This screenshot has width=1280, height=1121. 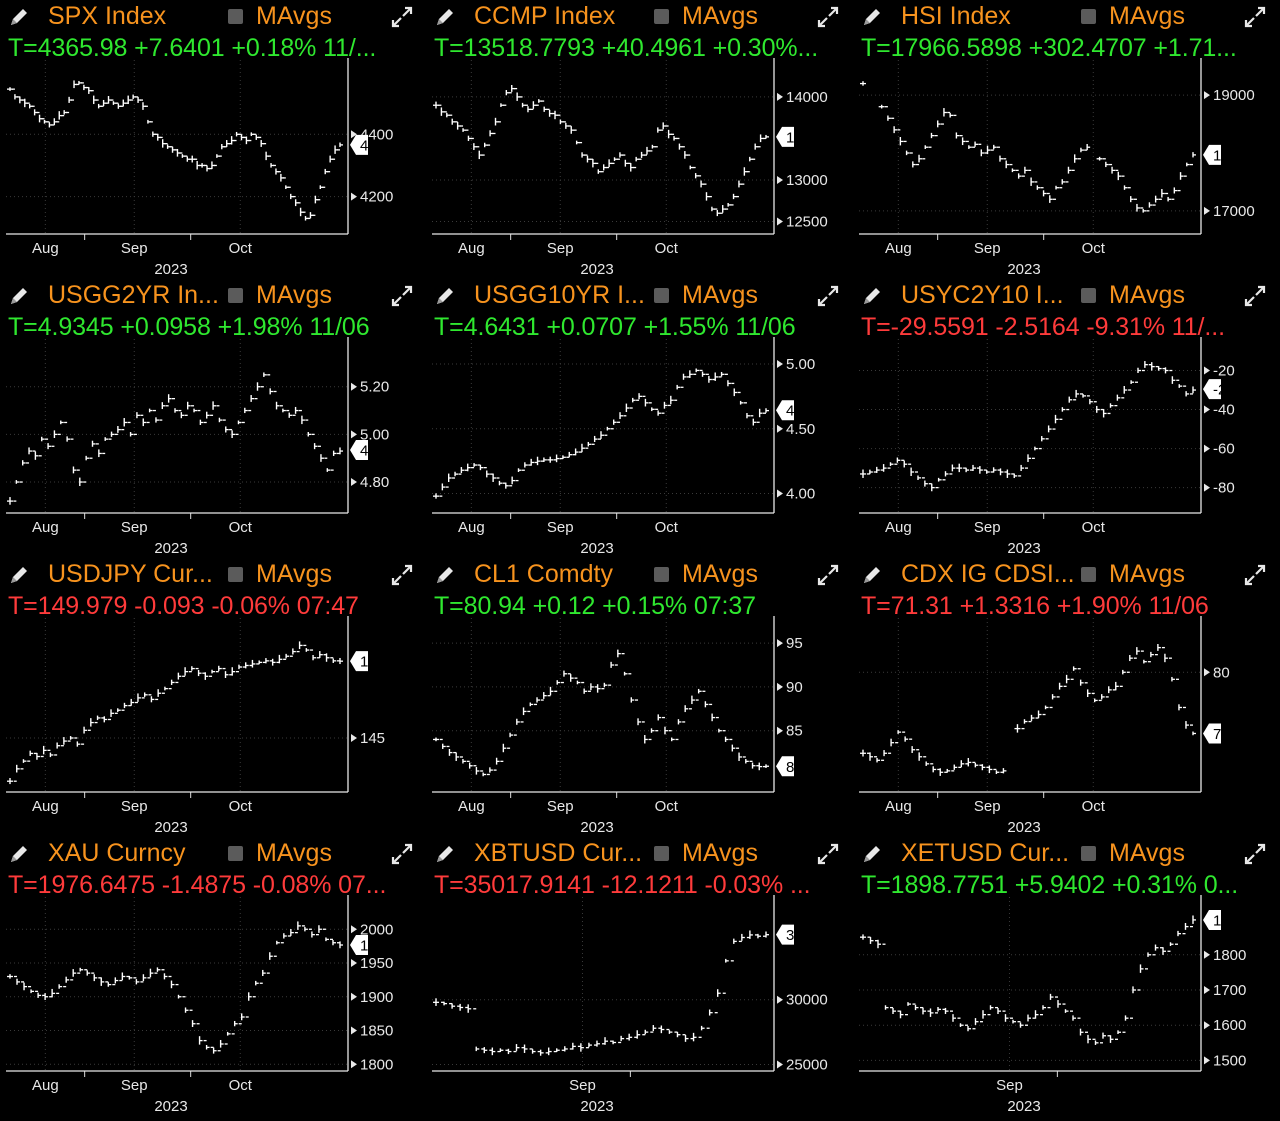 I want to click on panel-header: XETUSD Cur... MAvgs, so click(x=1065, y=854).